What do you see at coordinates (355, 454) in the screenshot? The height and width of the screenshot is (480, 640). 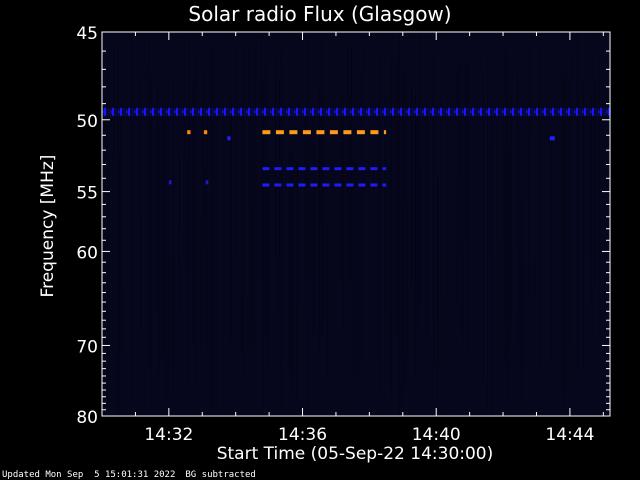 I see `x-axis-label: Start Time (05-Sep-22 14:30:00)` at bounding box center [355, 454].